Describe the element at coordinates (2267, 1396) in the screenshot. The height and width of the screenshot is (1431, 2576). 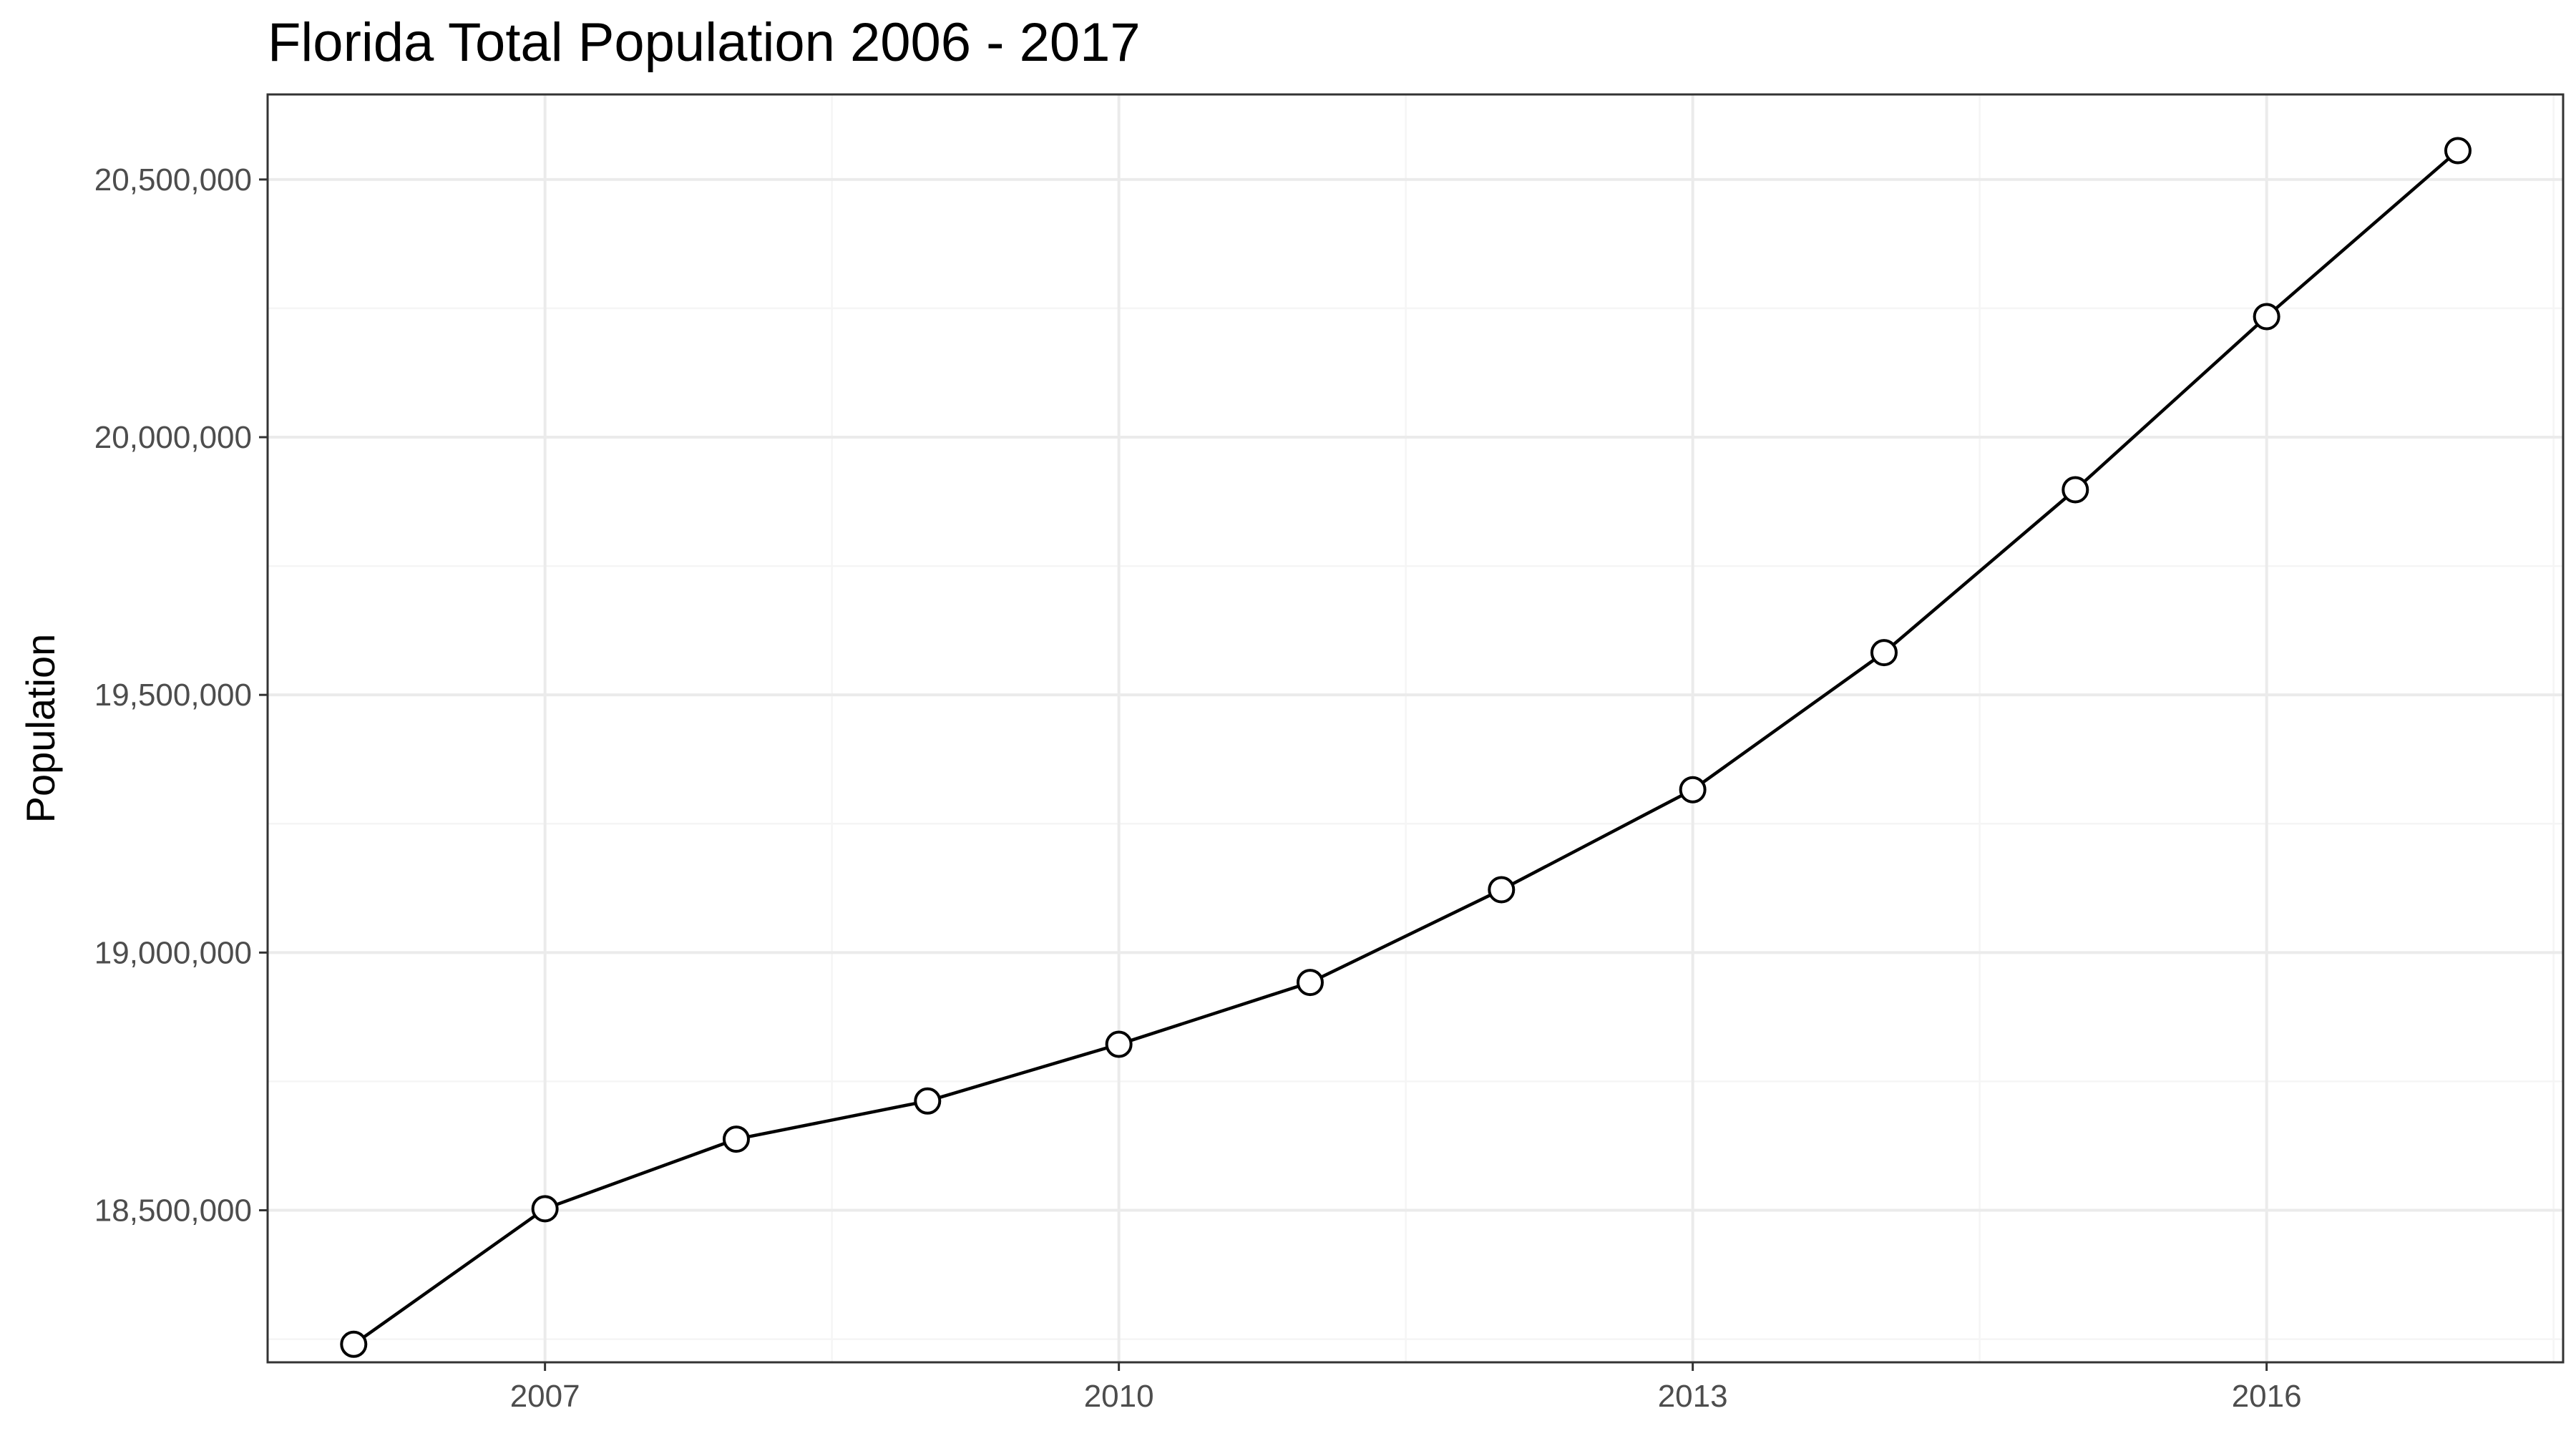
I see `x-tick-label: 2016` at that location.